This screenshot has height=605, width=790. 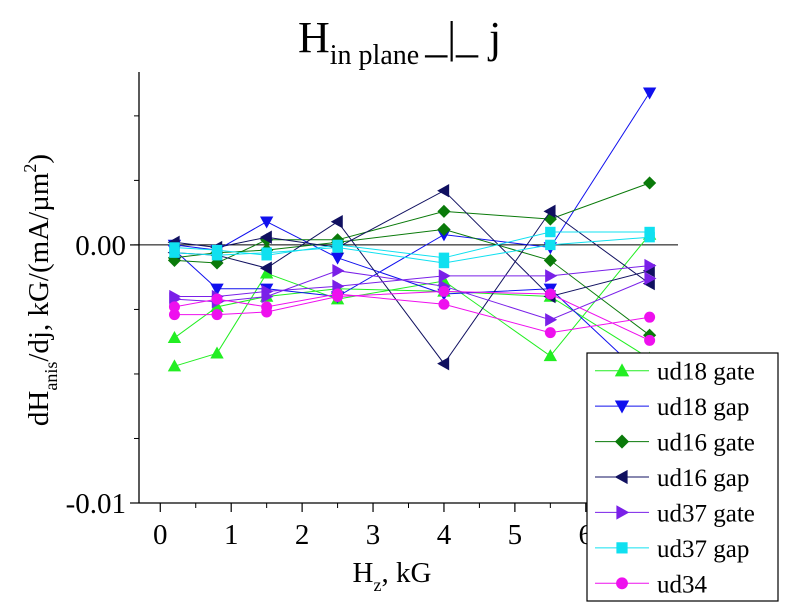 I want to click on title-main: H, so click(x=314, y=37).